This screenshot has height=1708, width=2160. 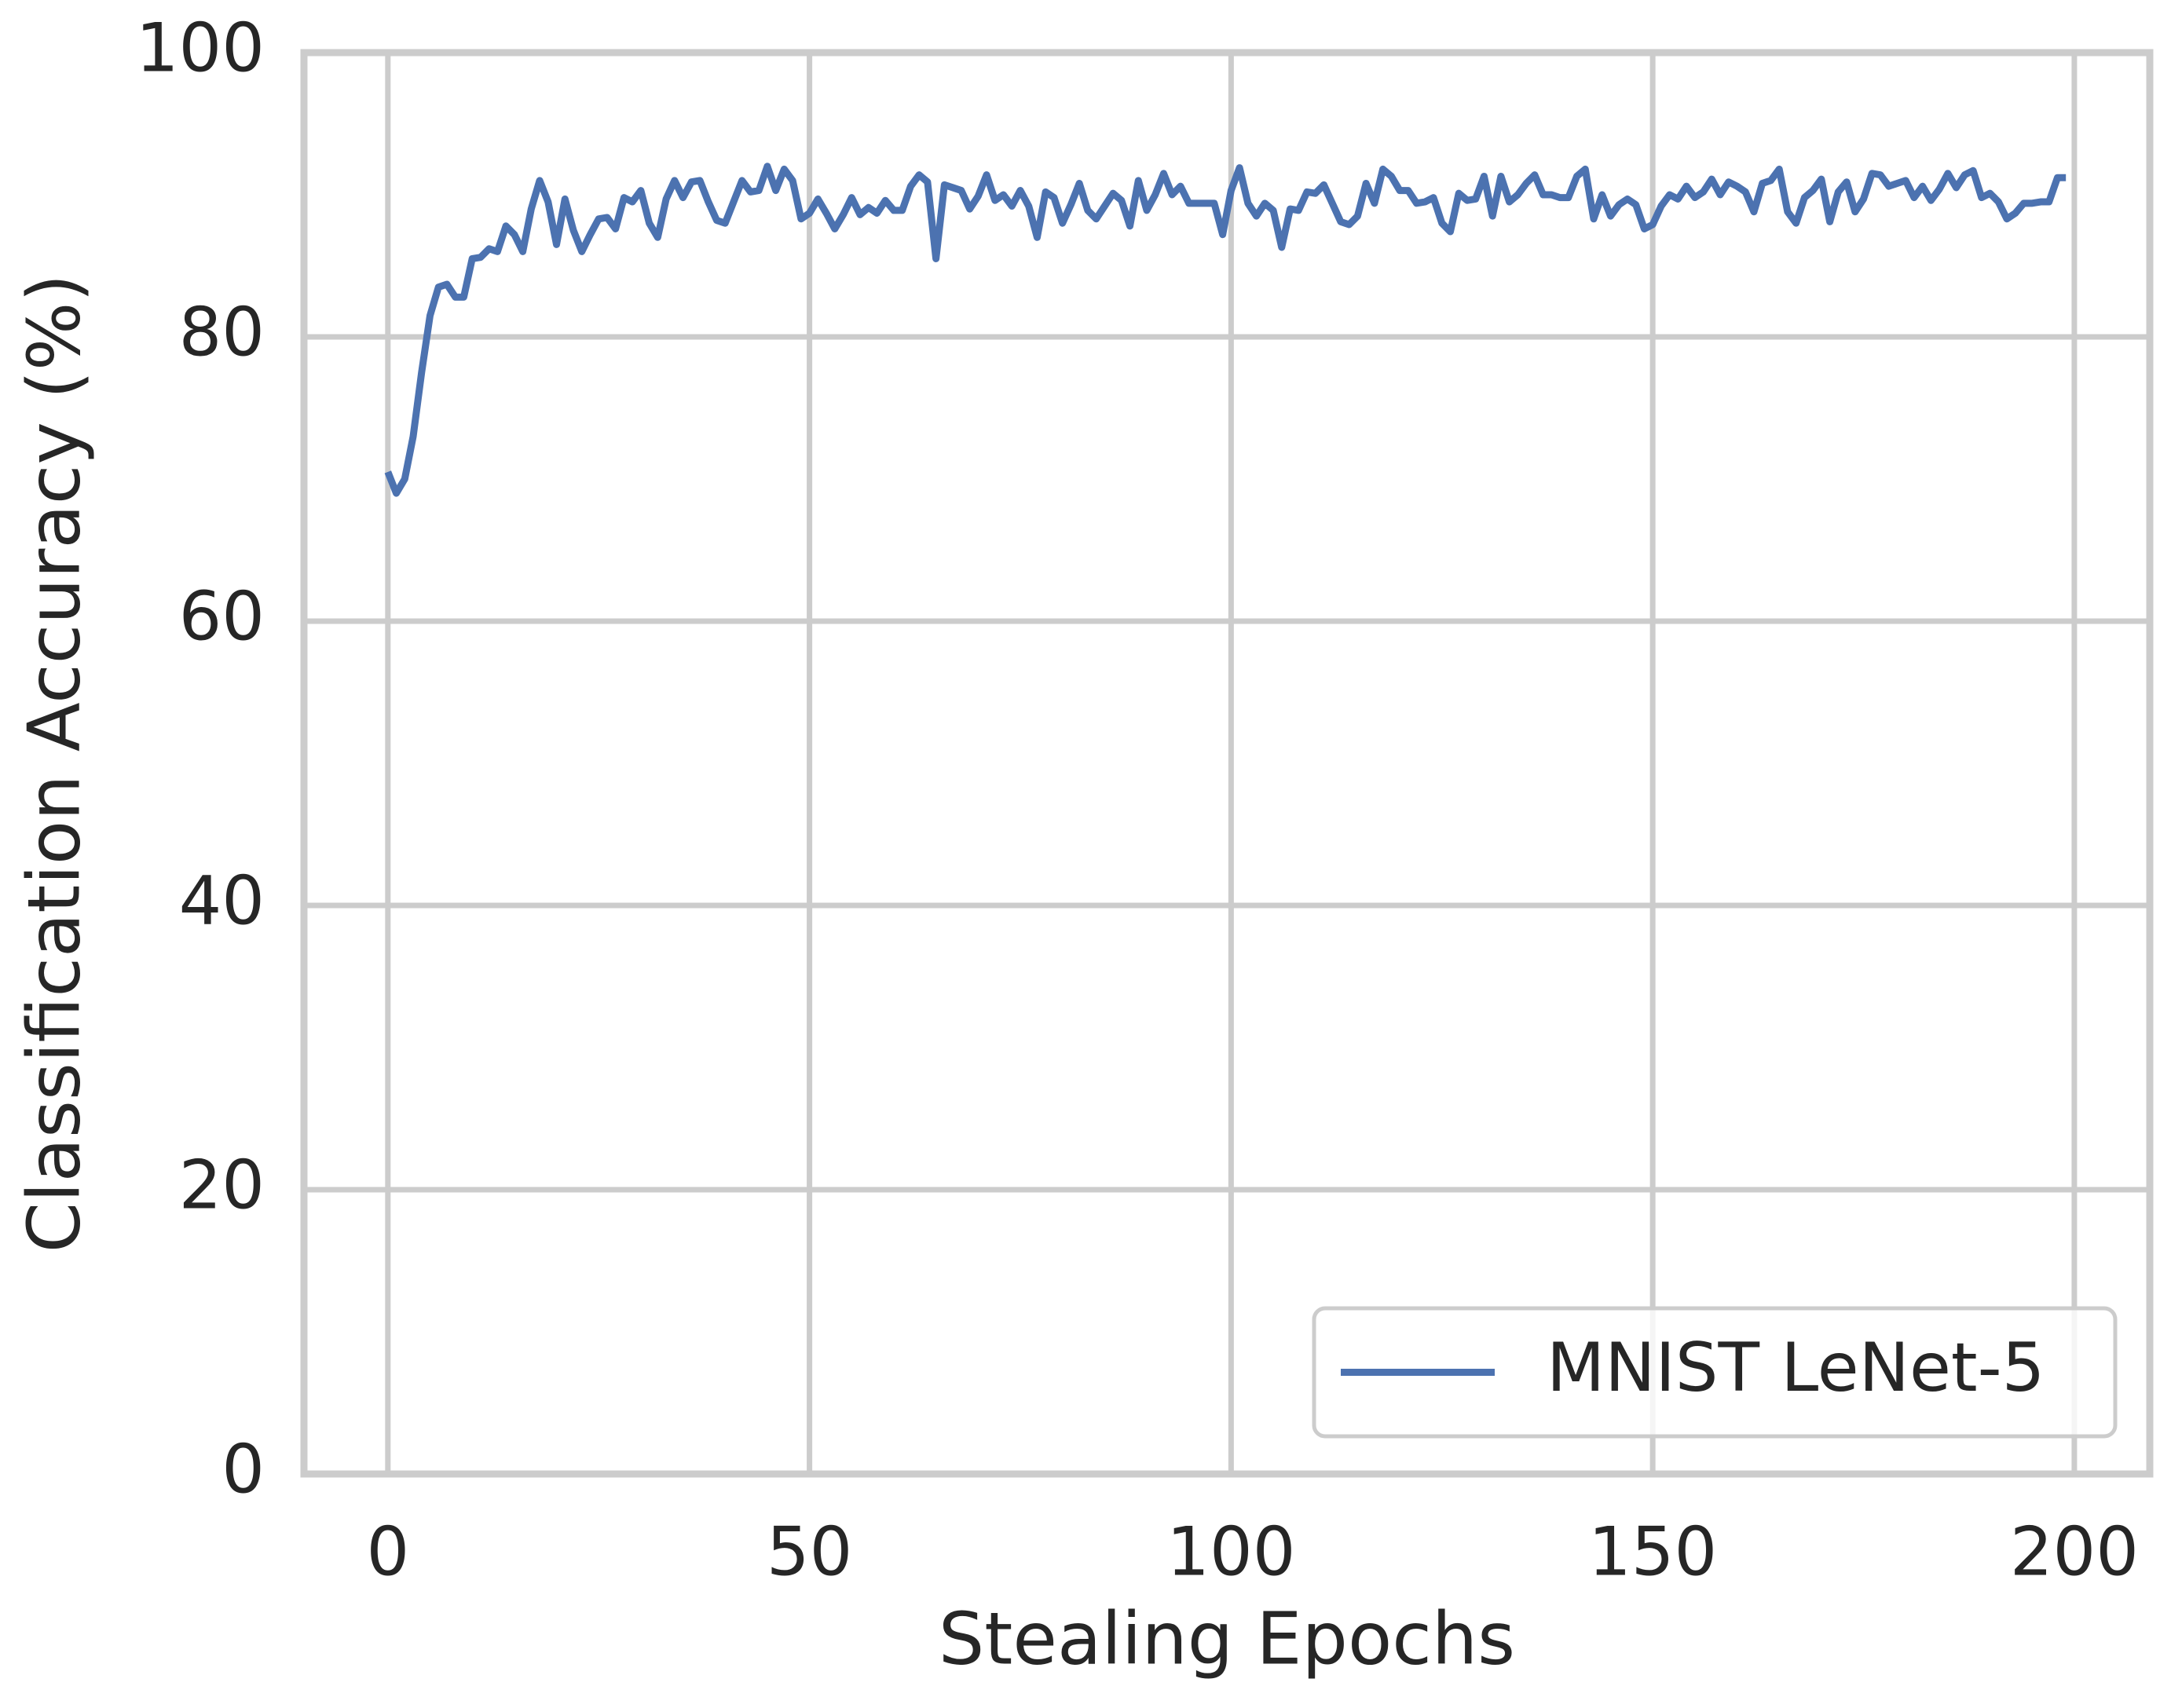 I want to click on legend-label: MNIST LeNet-5, so click(x=1796, y=1368).